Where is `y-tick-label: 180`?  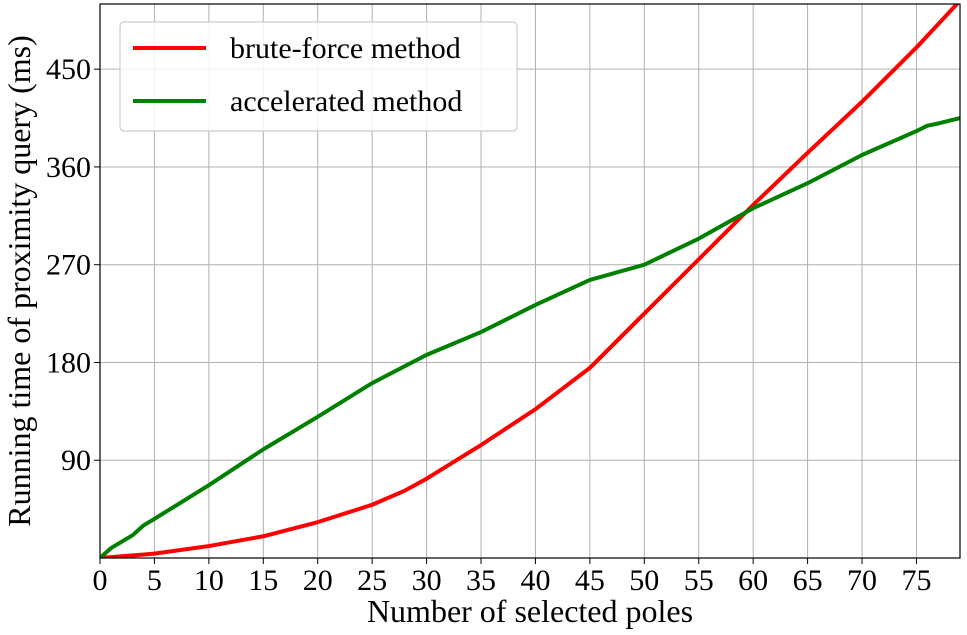 y-tick-label: 180 is located at coordinates (68, 362).